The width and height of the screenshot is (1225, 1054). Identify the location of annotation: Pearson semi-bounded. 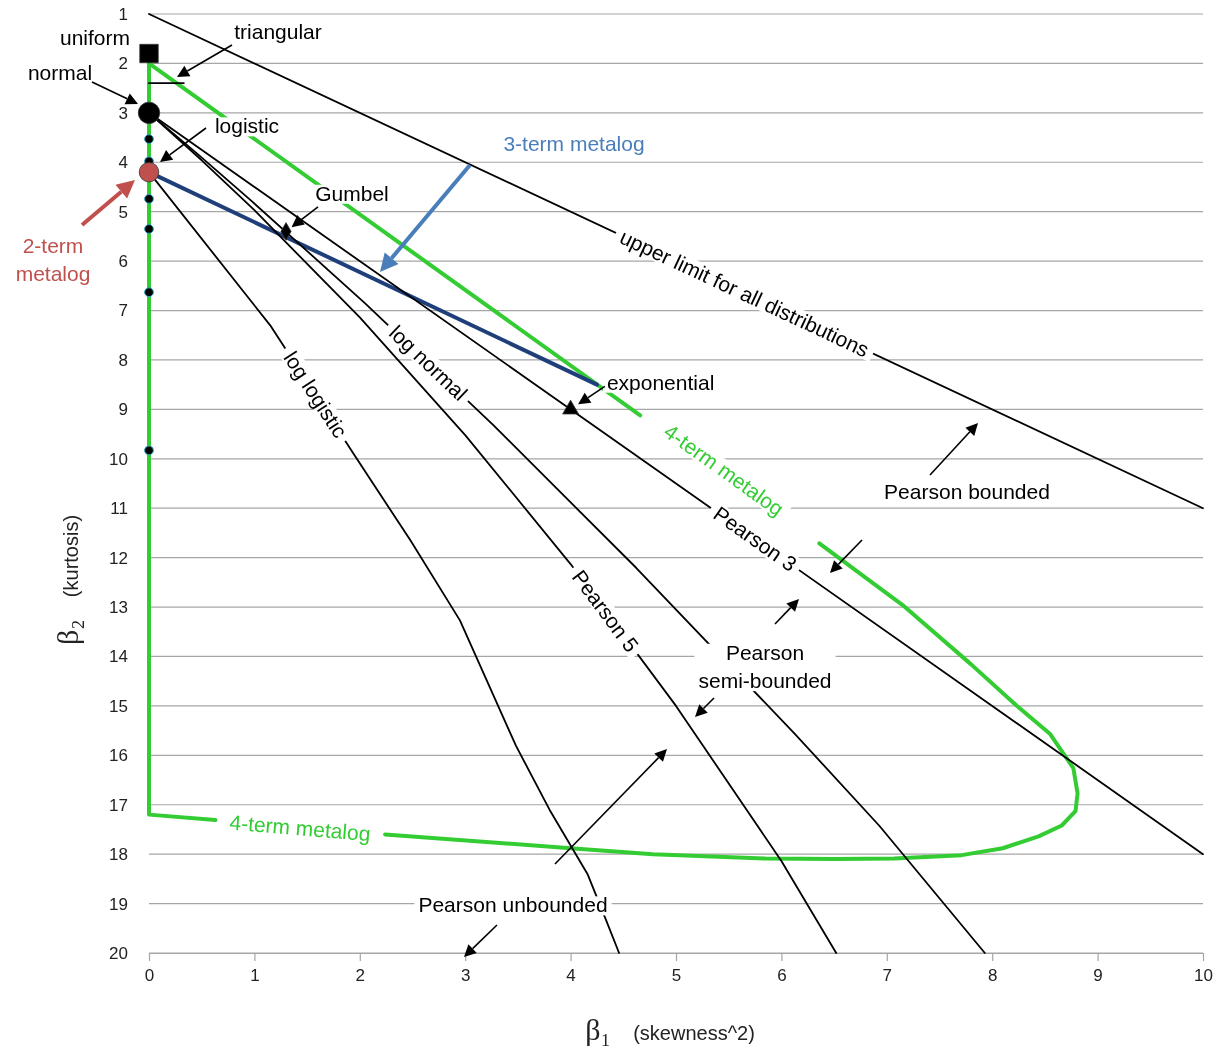
(765, 666).